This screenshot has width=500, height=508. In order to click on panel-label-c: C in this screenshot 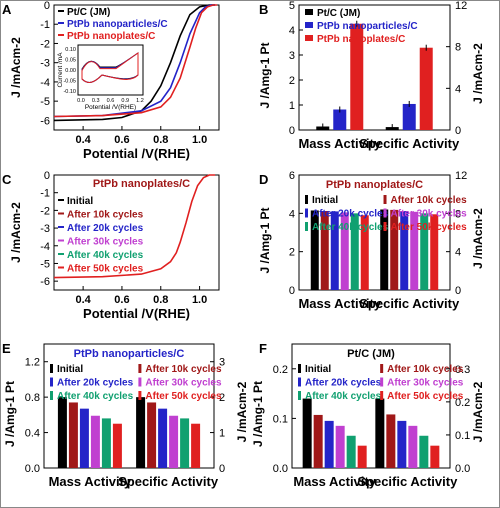, I will do `click(7, 179)`.